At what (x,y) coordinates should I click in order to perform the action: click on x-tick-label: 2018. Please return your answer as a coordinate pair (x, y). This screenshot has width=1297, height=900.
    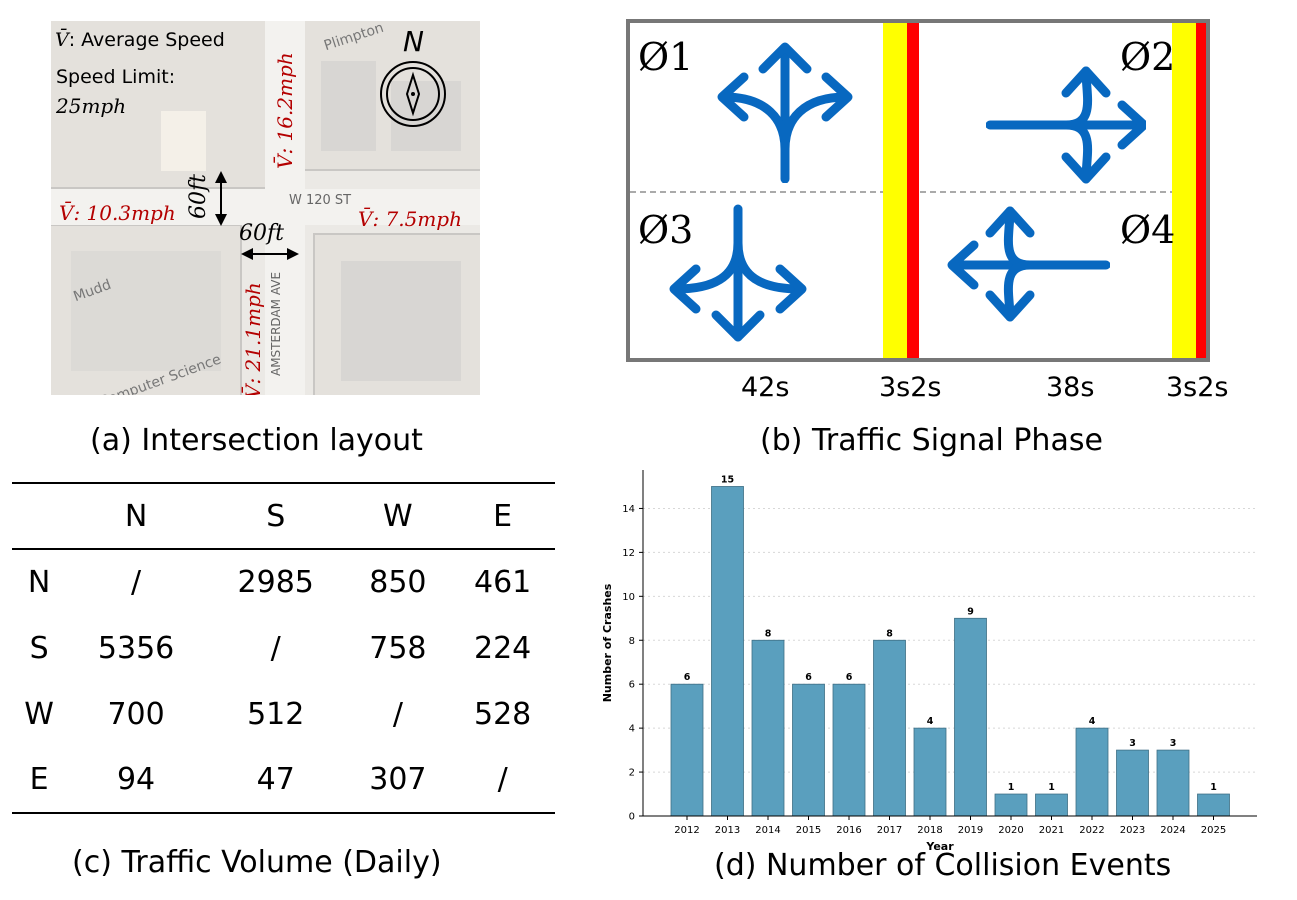
    Looking at the image, I should click on (929, 830).